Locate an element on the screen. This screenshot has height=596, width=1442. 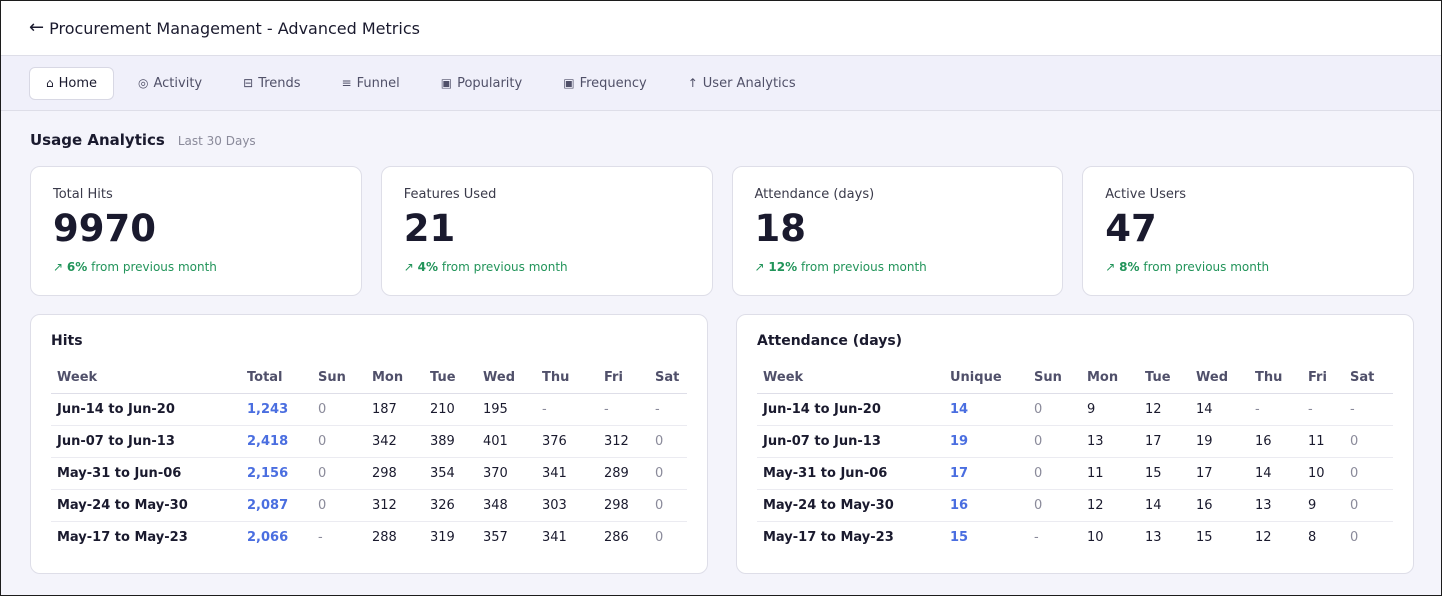
tab-funnel: ≡ Funnel is located at coordinates (371, 83).